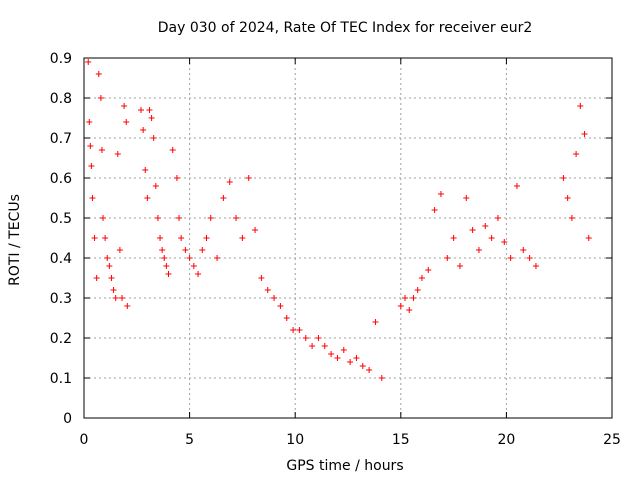  Describe the element at coordinates (295, 440) in the screenshot. I see `x-tick-label: 10` at that location.